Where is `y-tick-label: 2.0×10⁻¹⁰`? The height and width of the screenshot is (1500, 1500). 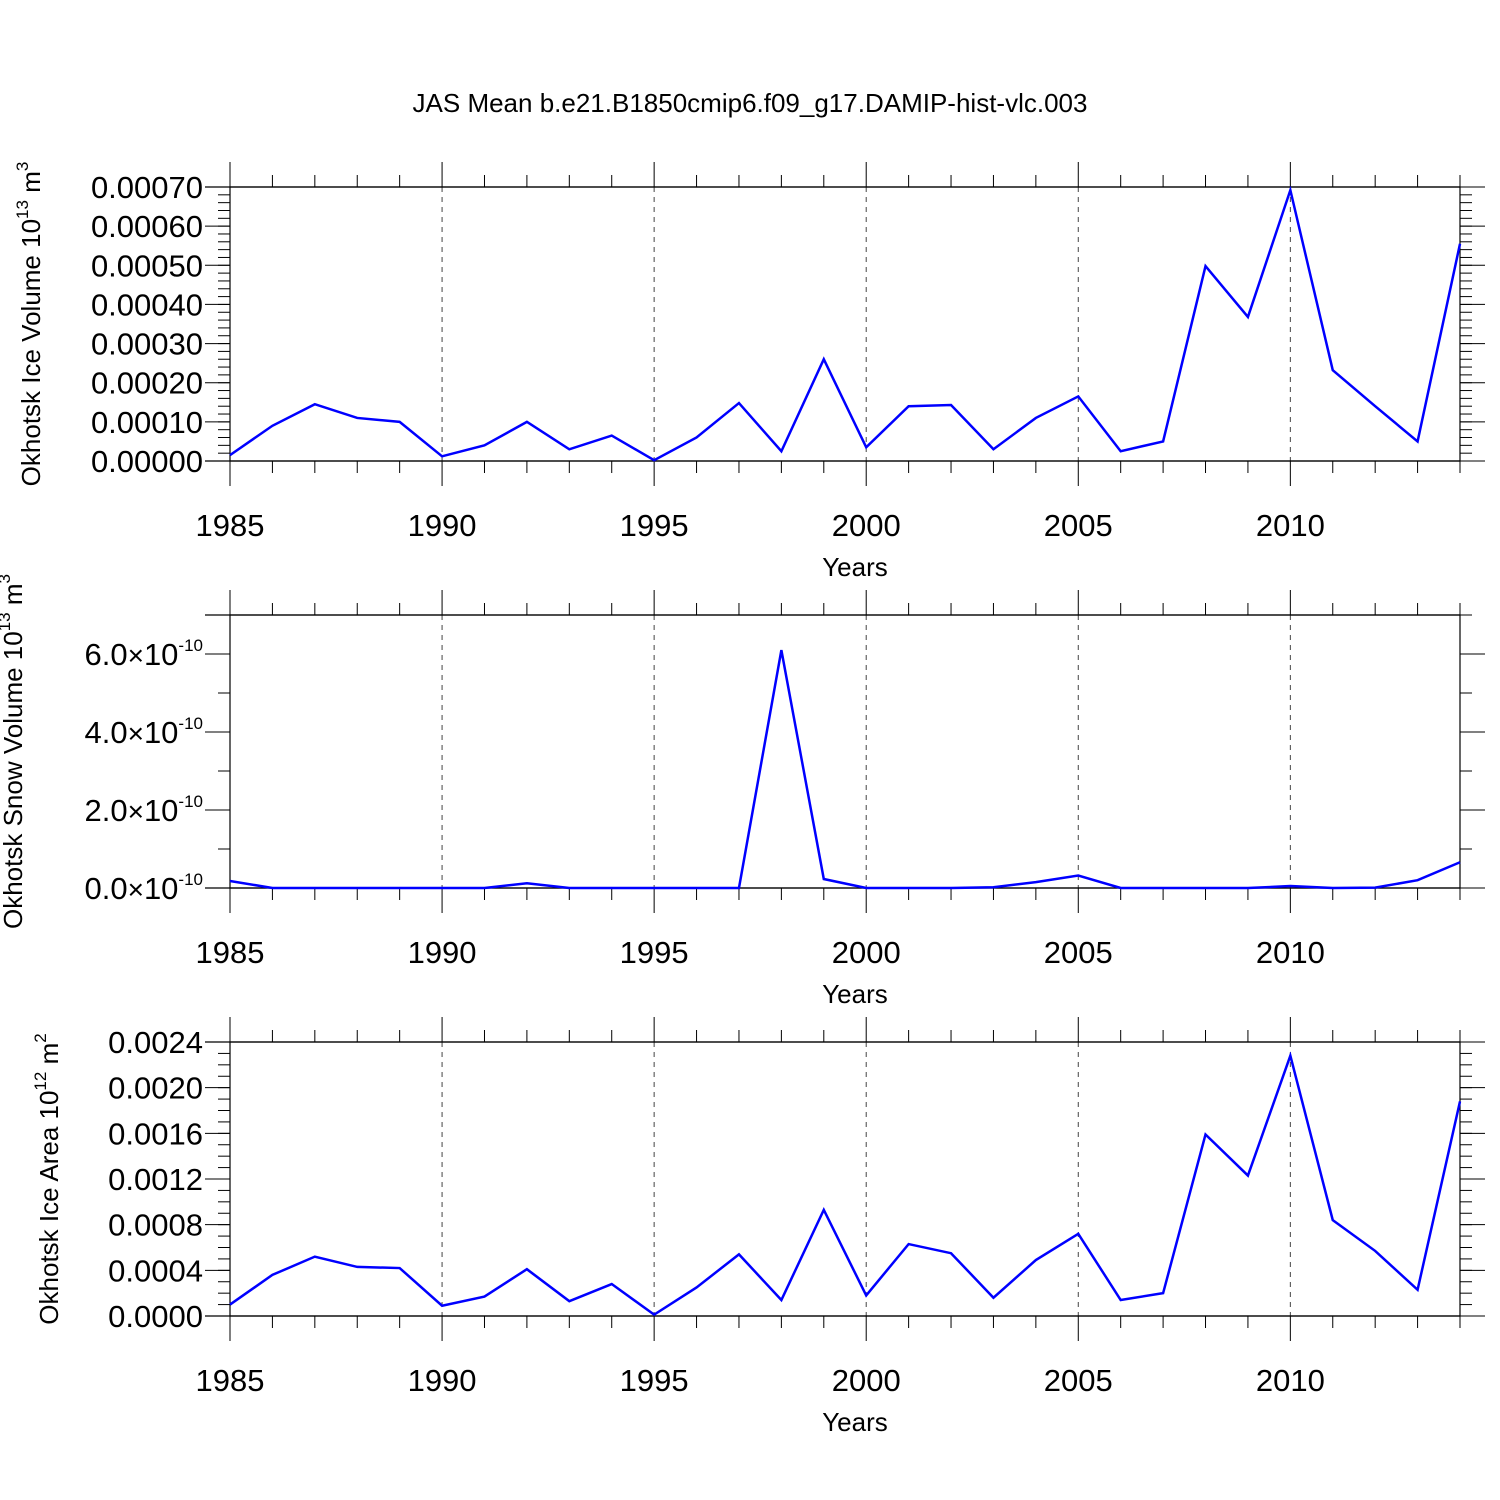
y-tick-label: 2.0×10⁻¹⁰ is located at coordinates (143, 810).